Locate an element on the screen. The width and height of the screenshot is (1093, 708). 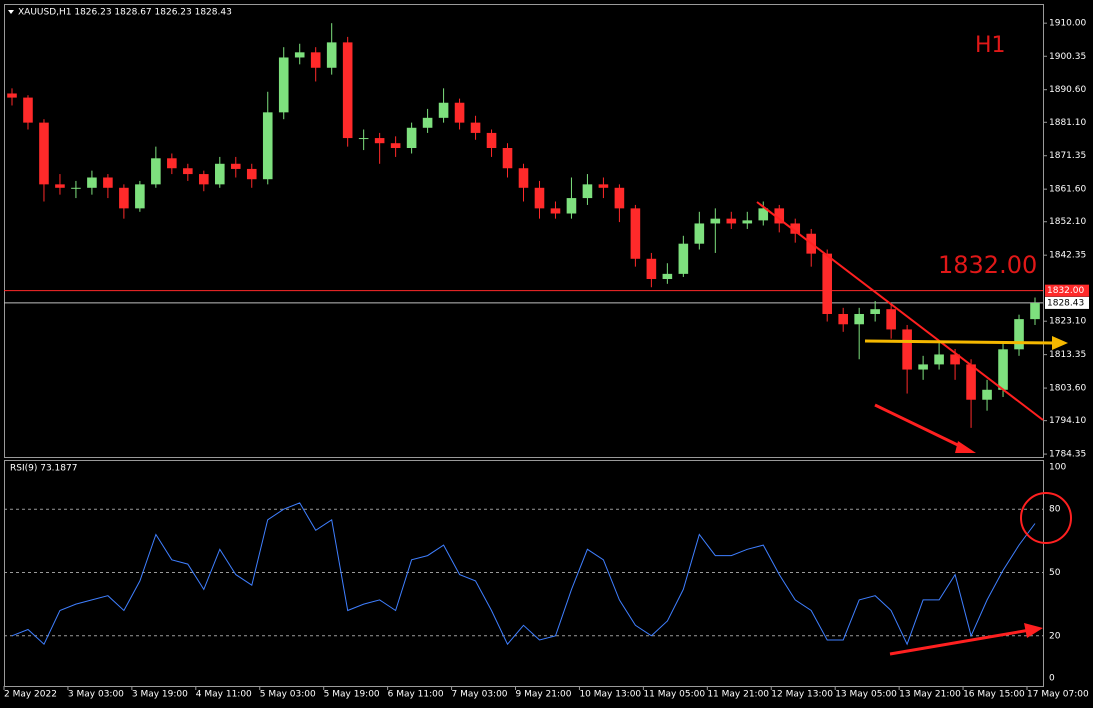
x-tick-label: 4 May 11:00 is located at coordinates (224, 695).